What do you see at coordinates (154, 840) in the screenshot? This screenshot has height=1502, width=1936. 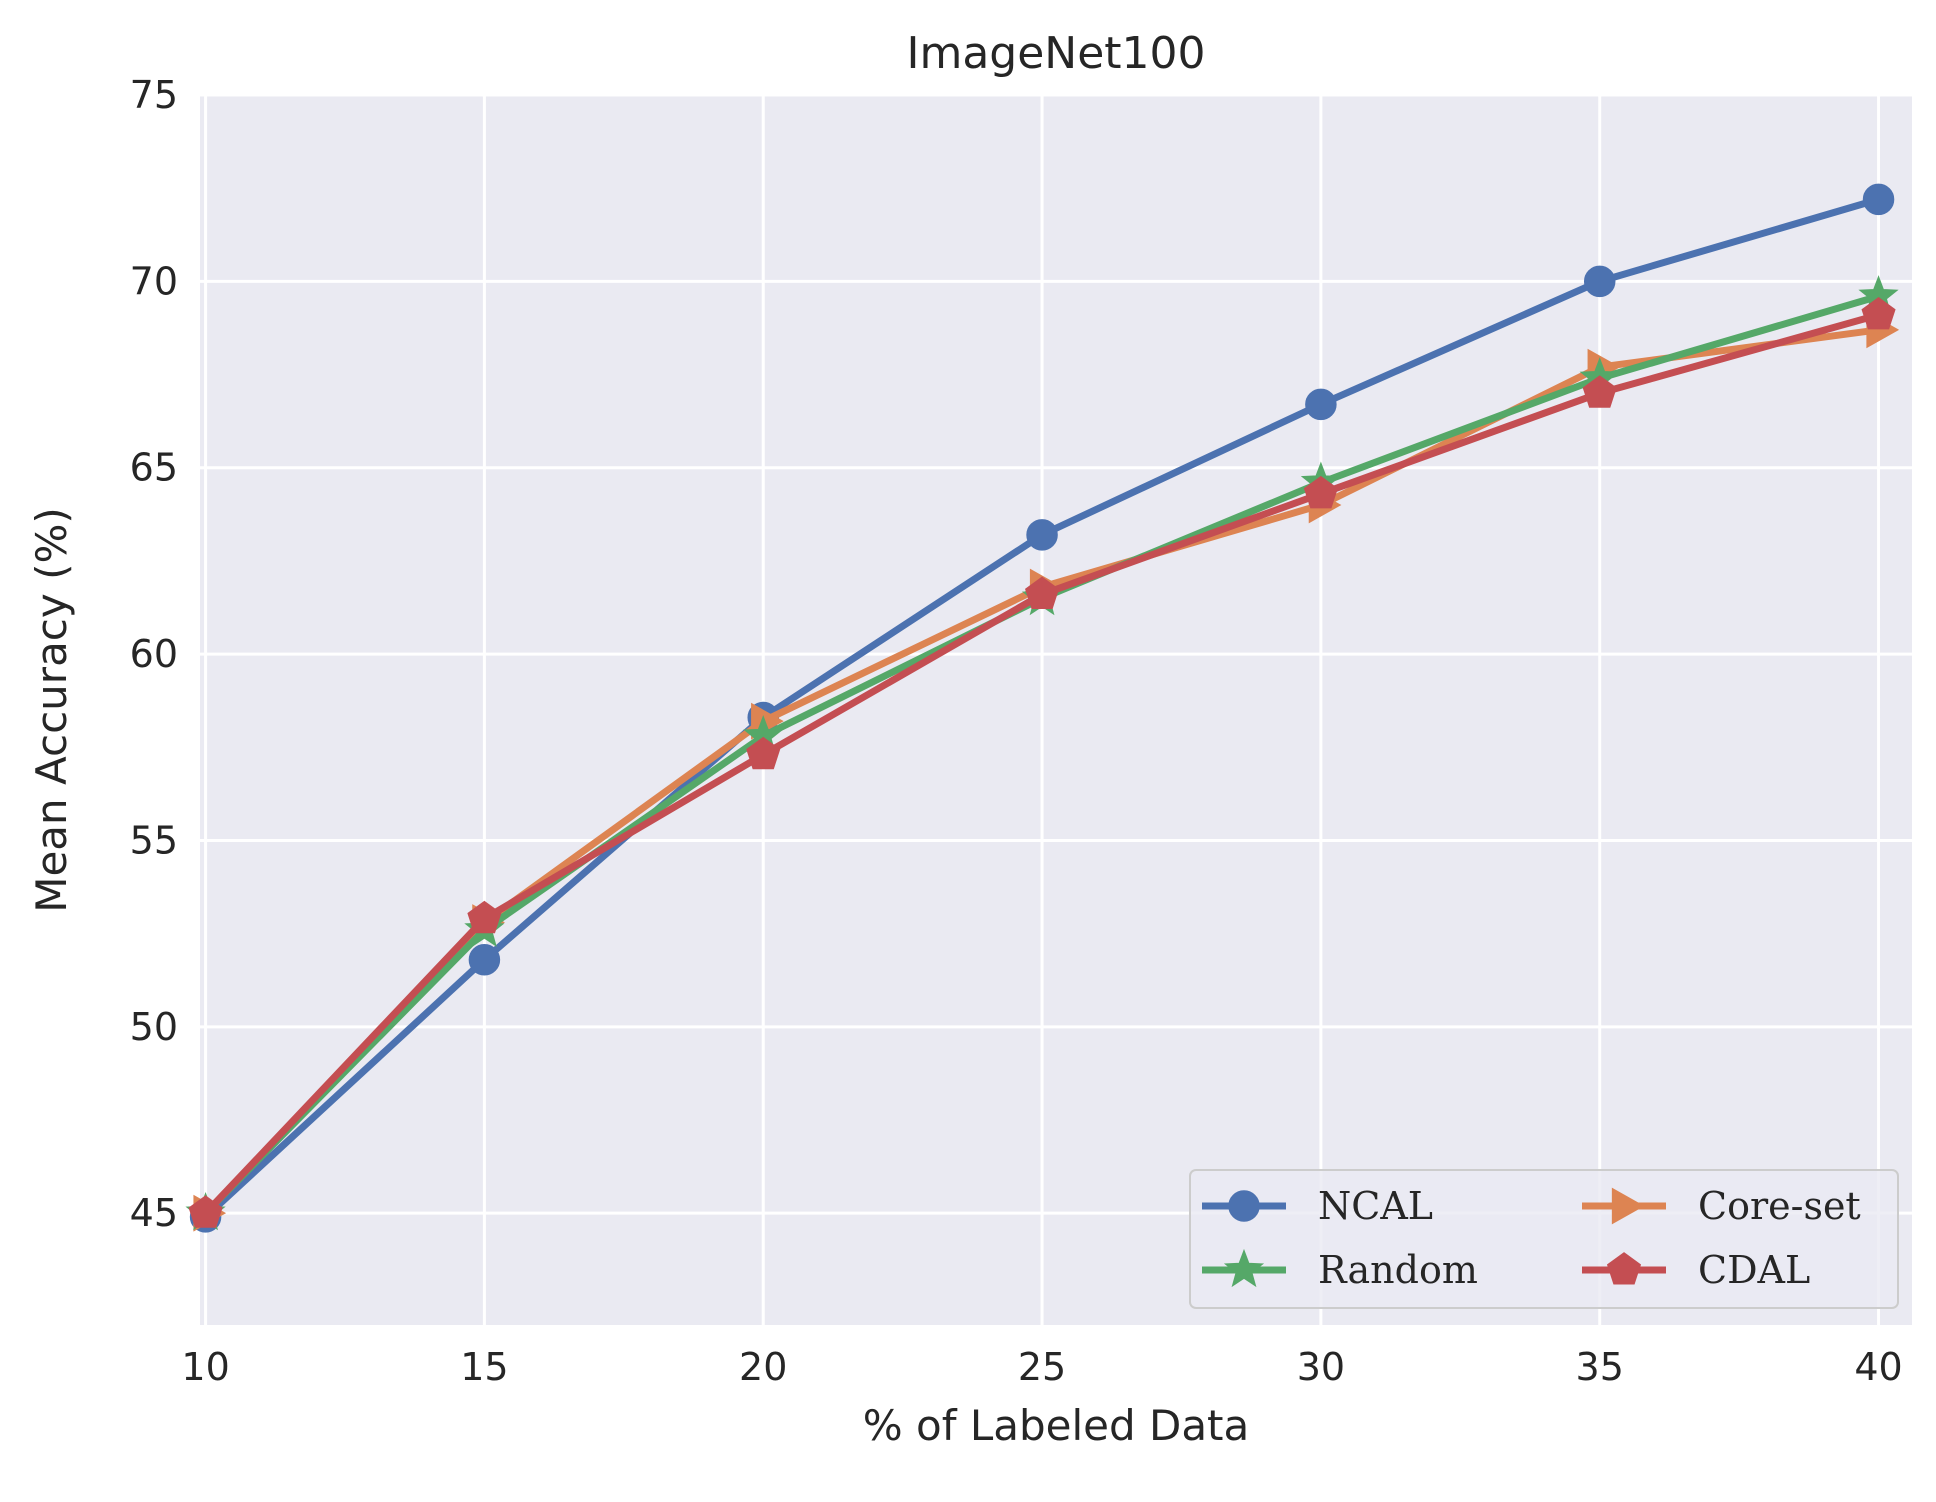 I see `y-tick-label: 55` at bounding box center [154, 840].